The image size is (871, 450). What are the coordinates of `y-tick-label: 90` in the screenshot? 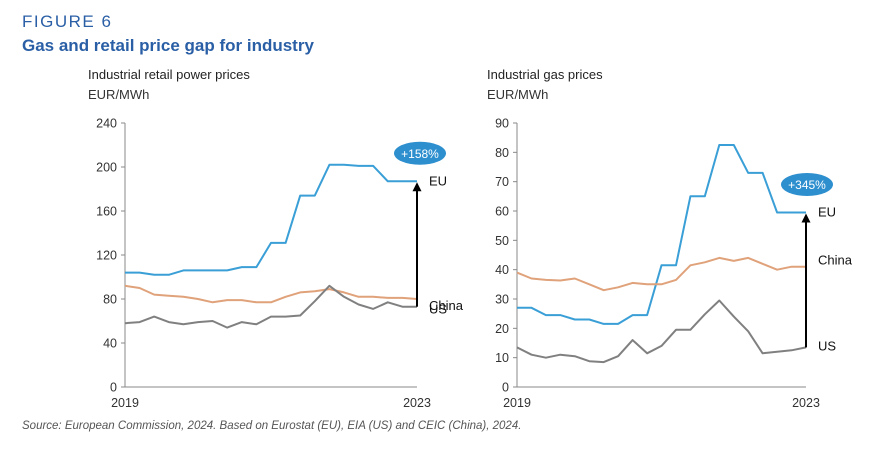 It's located at (502, 124).